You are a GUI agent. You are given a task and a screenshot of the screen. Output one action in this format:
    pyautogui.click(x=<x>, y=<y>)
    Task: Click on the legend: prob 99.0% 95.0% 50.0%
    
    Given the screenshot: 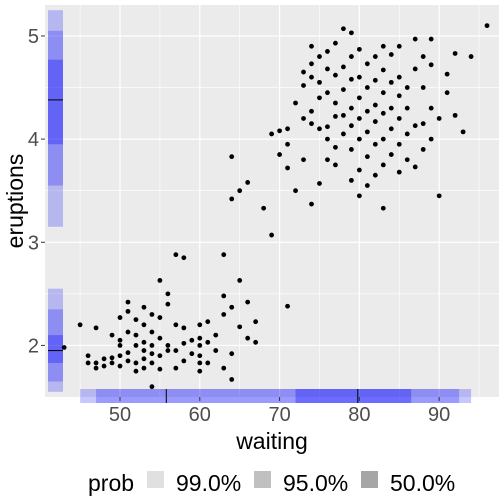 What is the action you would take?
    pyautogui.click(x=271, y=483)
    